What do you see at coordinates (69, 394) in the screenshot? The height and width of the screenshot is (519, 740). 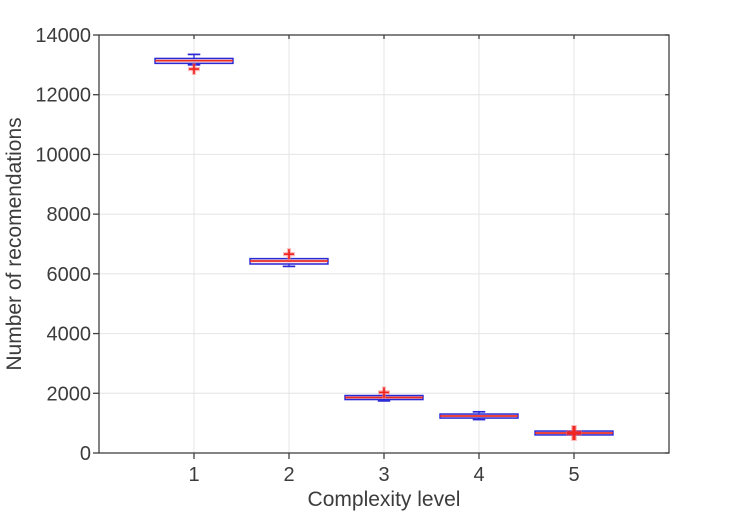 I see `y-tick-label: 2000` at bounding box center [69, 394].